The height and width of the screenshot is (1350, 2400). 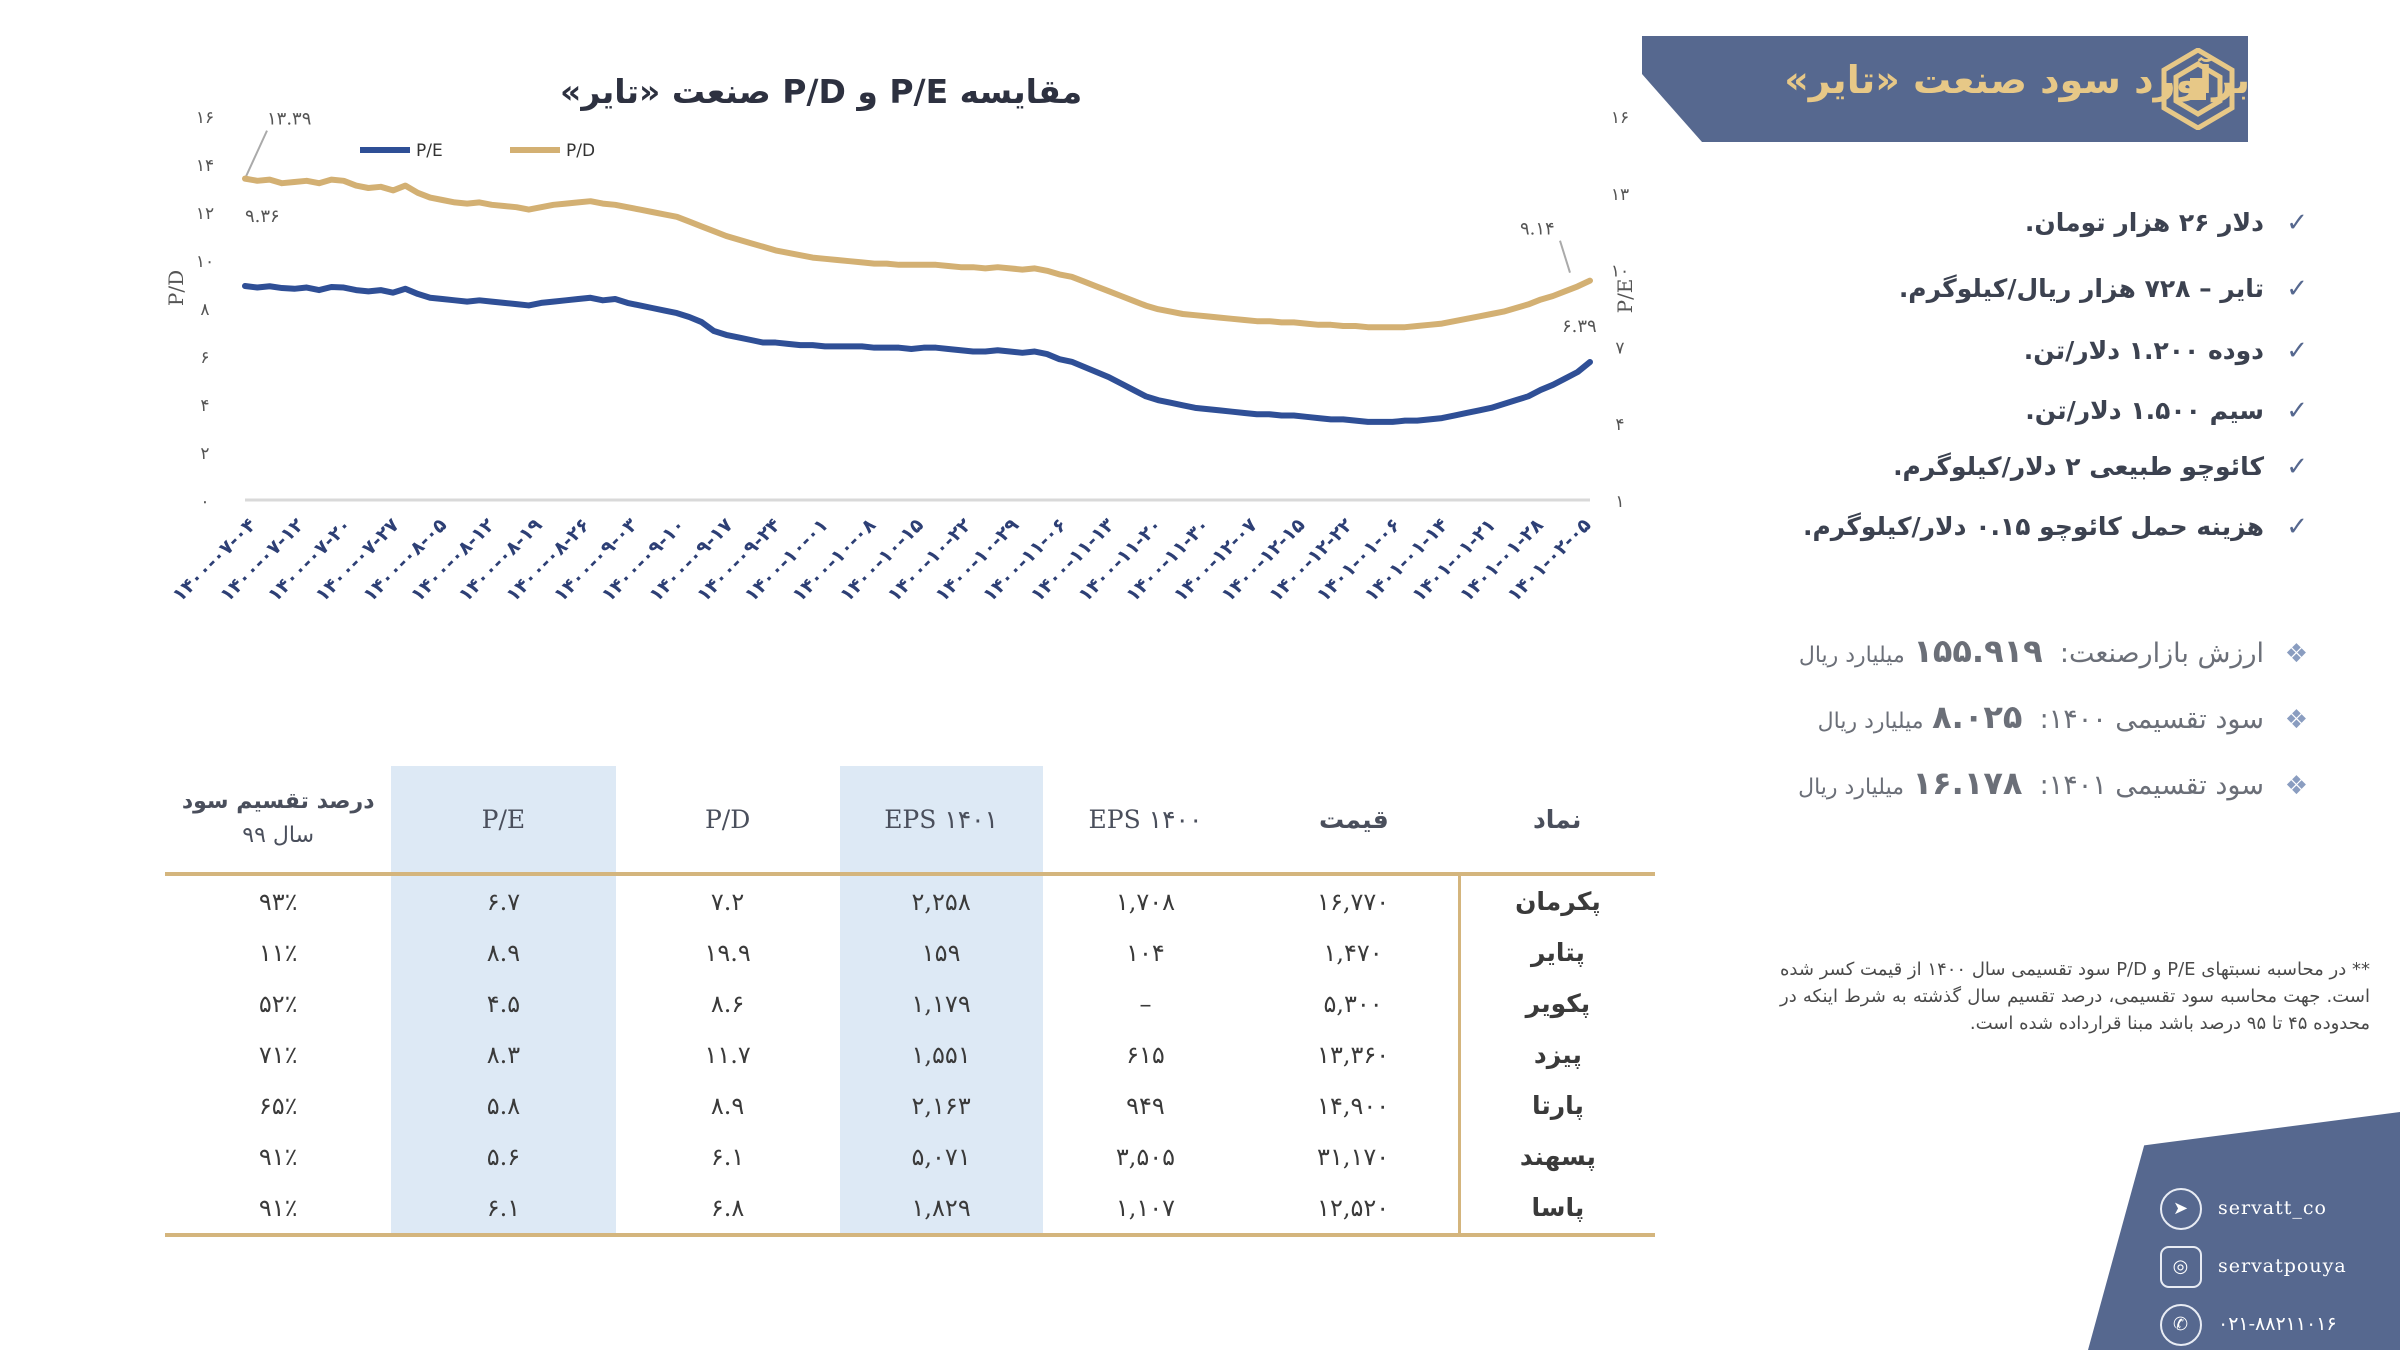 I want to click on legend-label: P/D, so click(x=580, y=151).